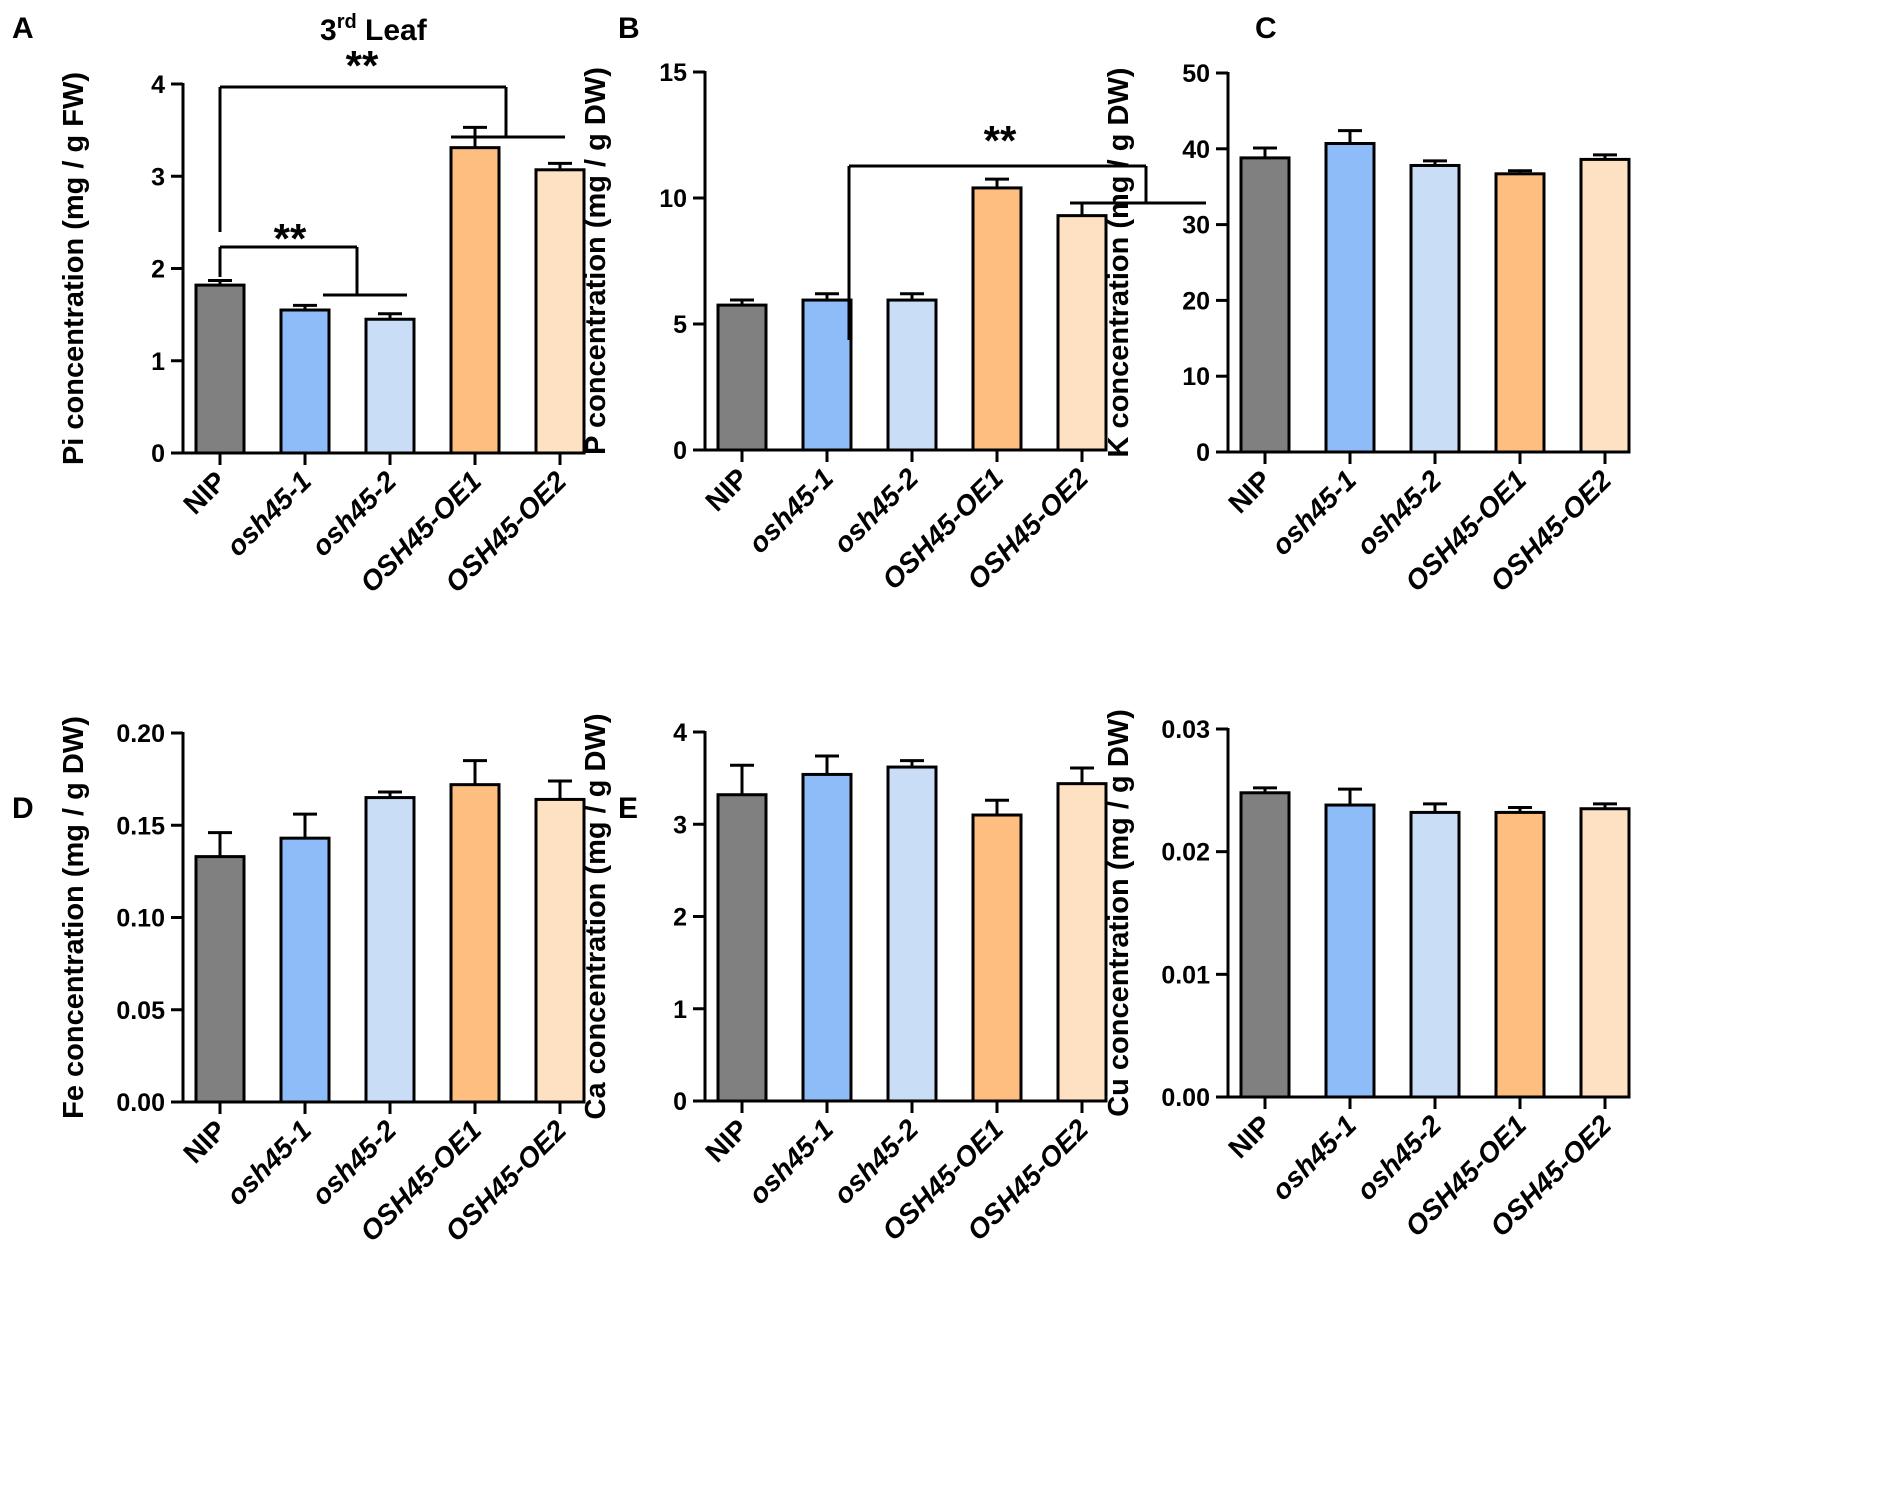 This screenshot has width=1890, height=1508. I want to click on y-tick-label: 40, so click(1196, 150).